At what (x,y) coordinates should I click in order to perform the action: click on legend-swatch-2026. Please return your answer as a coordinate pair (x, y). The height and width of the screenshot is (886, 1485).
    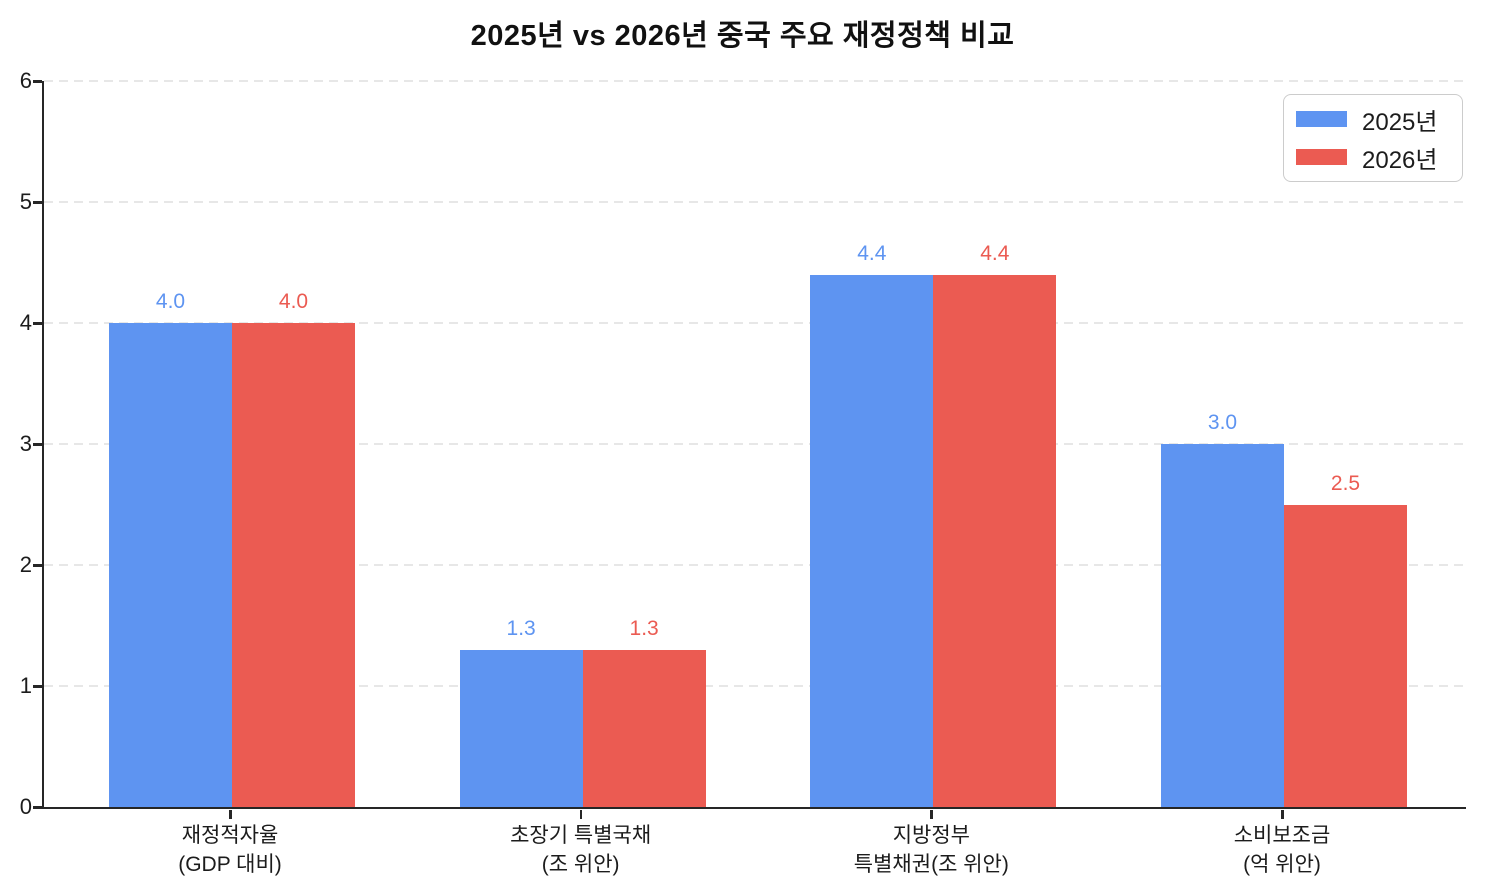
    Looking at the image, I should click on (1321, 157).